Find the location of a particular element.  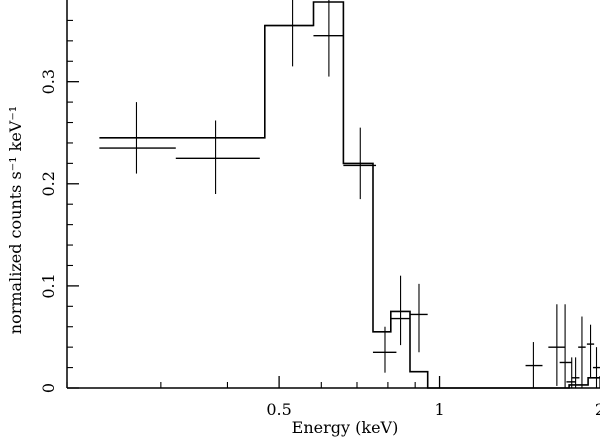

y-tick-label: 0.3 is located at coordinates (48, 81).